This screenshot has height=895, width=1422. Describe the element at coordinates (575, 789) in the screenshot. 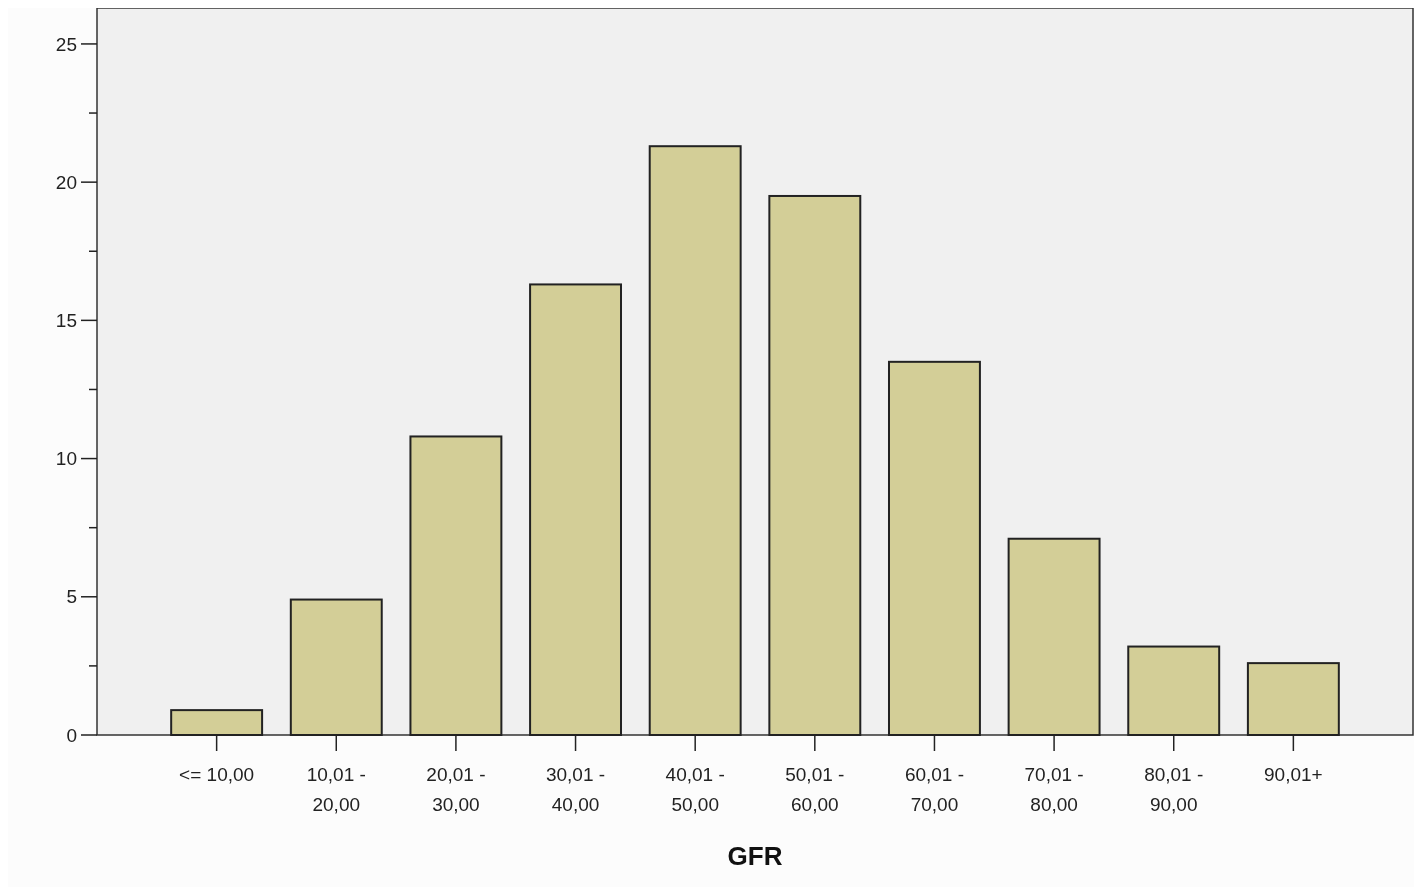

I see `x-tick-label: 30,01 - 40,00` at that location.